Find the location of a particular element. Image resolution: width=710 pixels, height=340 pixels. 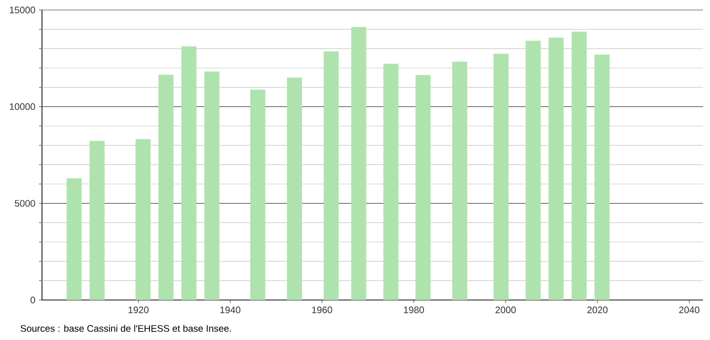

x-tick-label: 1920 is located at coordinates (138, 310).